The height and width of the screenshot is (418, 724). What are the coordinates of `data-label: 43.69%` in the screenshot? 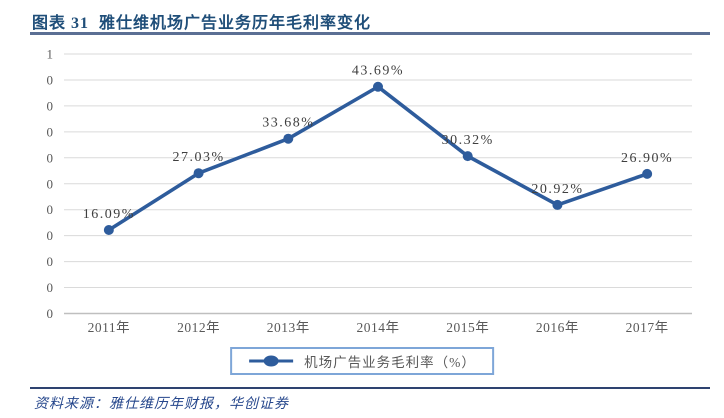 It's located at (378, 71).